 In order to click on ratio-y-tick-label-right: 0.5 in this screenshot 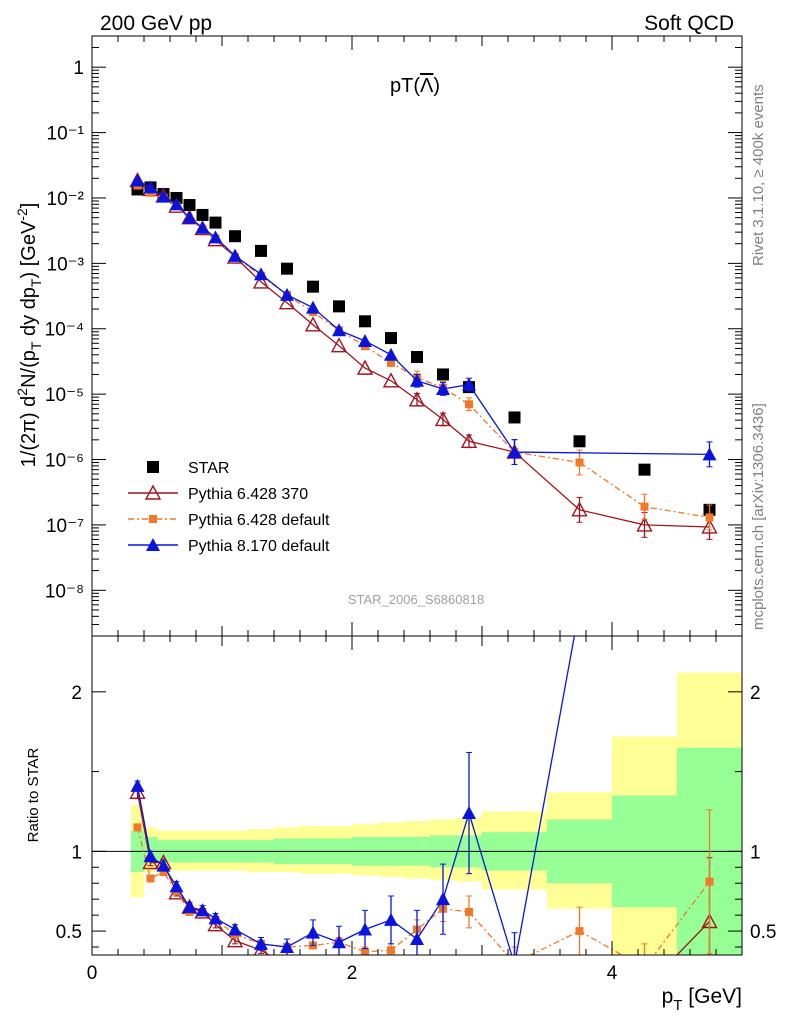, I will do `click(763, 932)`.